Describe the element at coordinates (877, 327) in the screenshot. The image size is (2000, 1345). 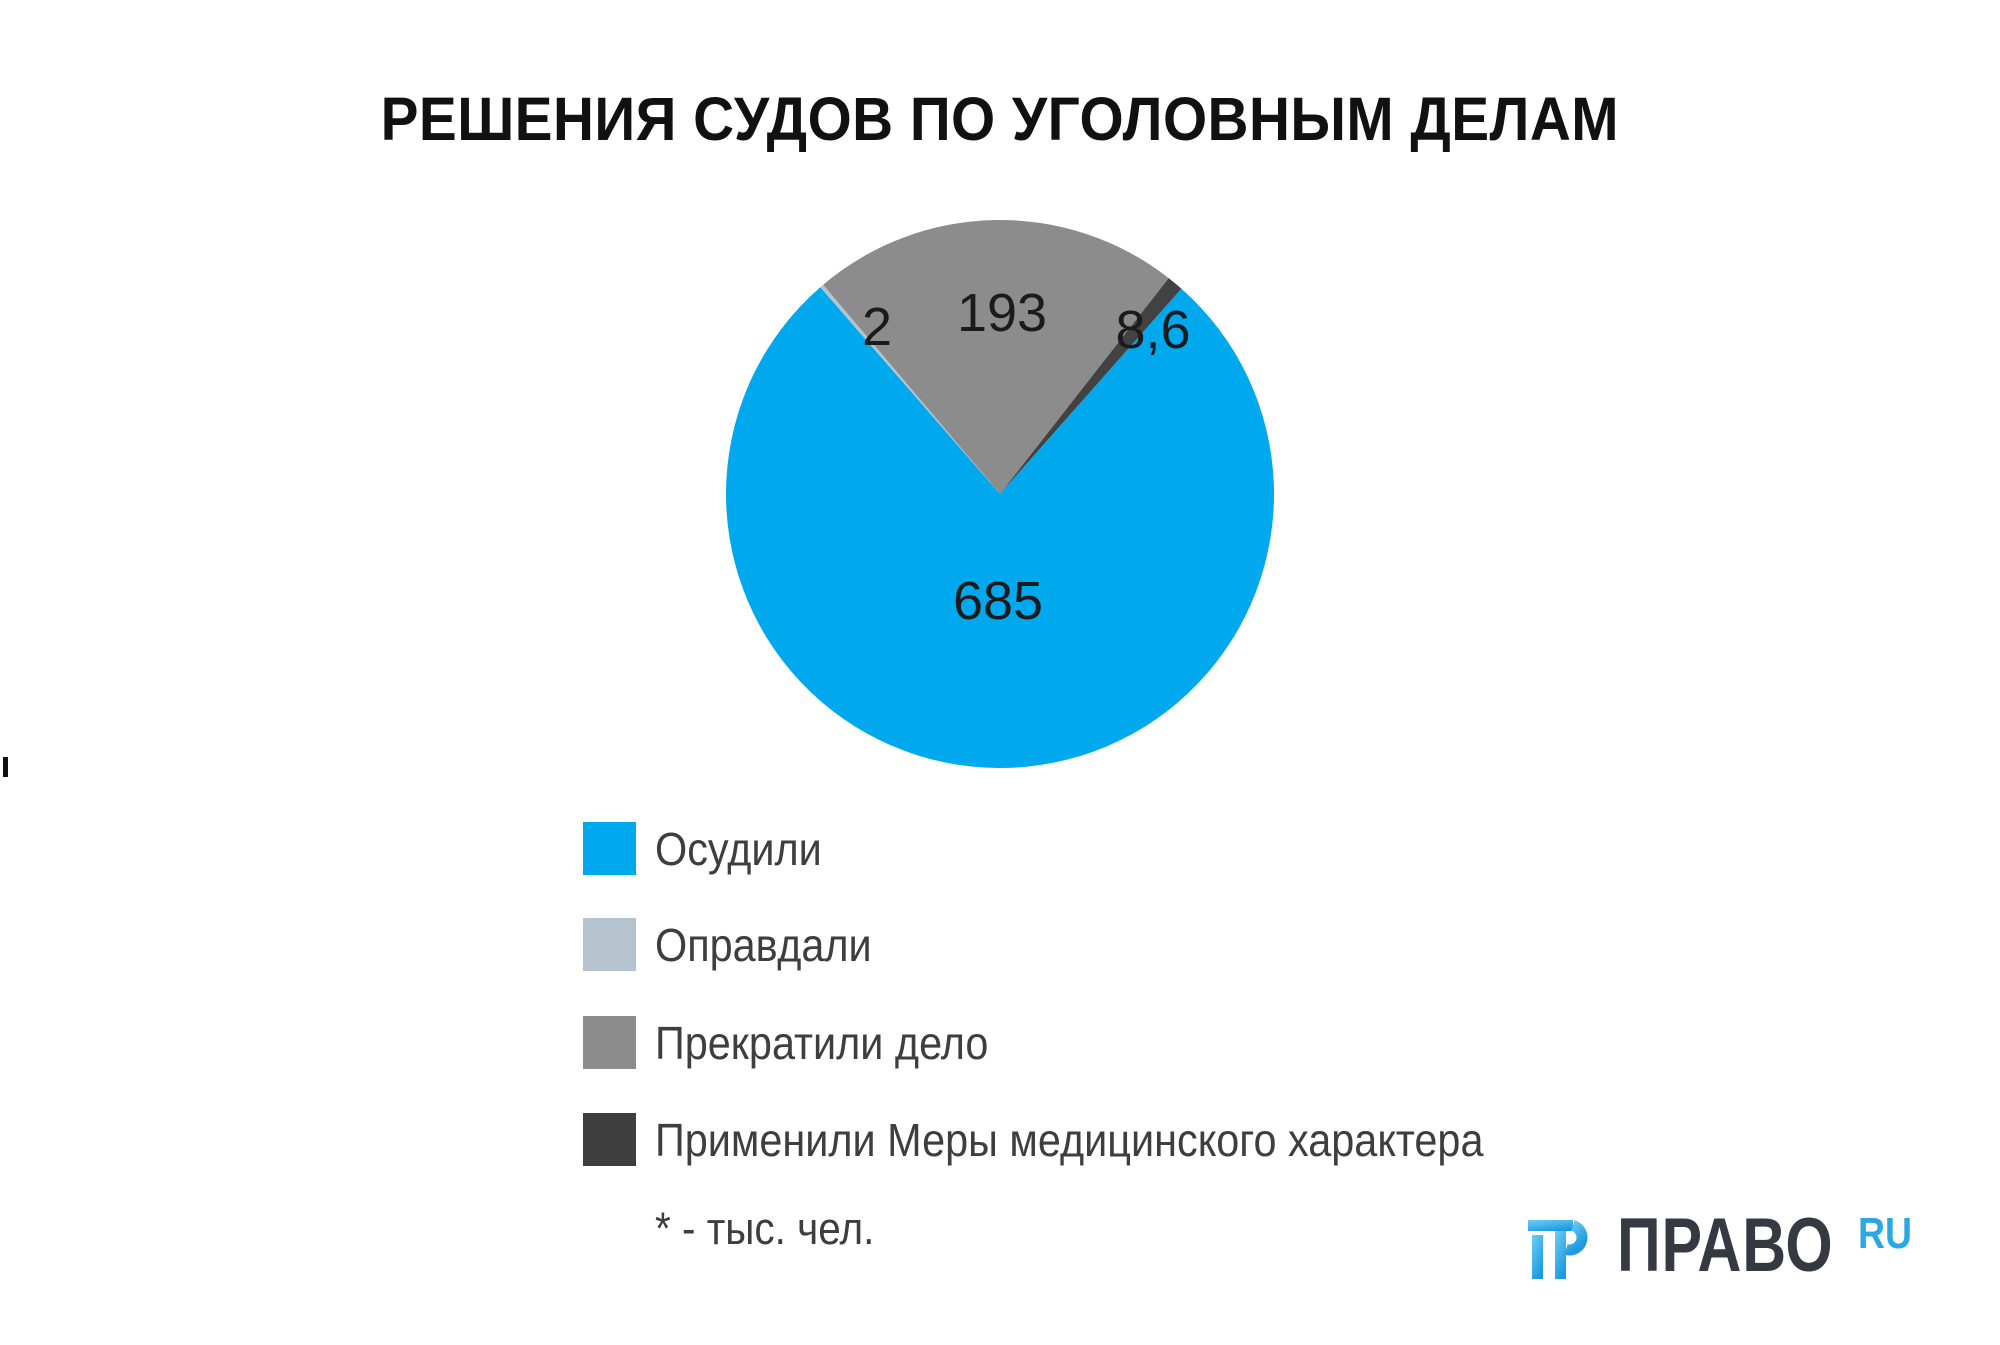
I see `slice-label-opravdali: 2` at that location.